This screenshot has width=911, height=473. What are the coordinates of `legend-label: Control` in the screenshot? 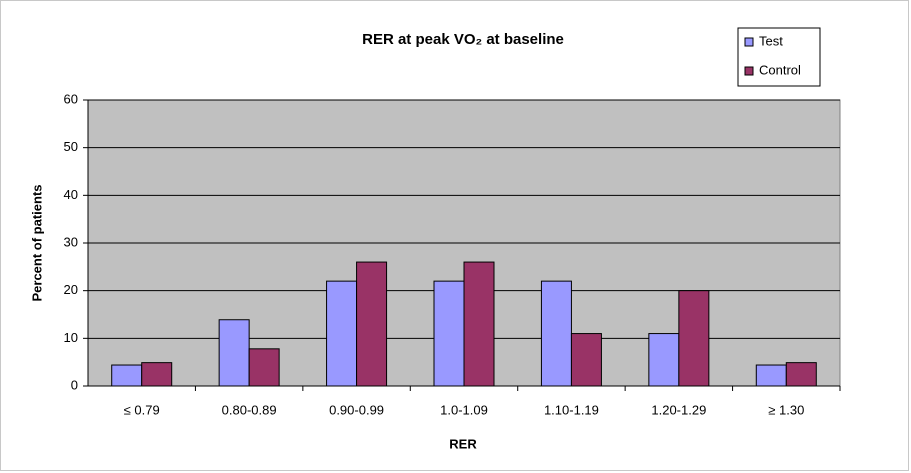 It's located at (780, 69).